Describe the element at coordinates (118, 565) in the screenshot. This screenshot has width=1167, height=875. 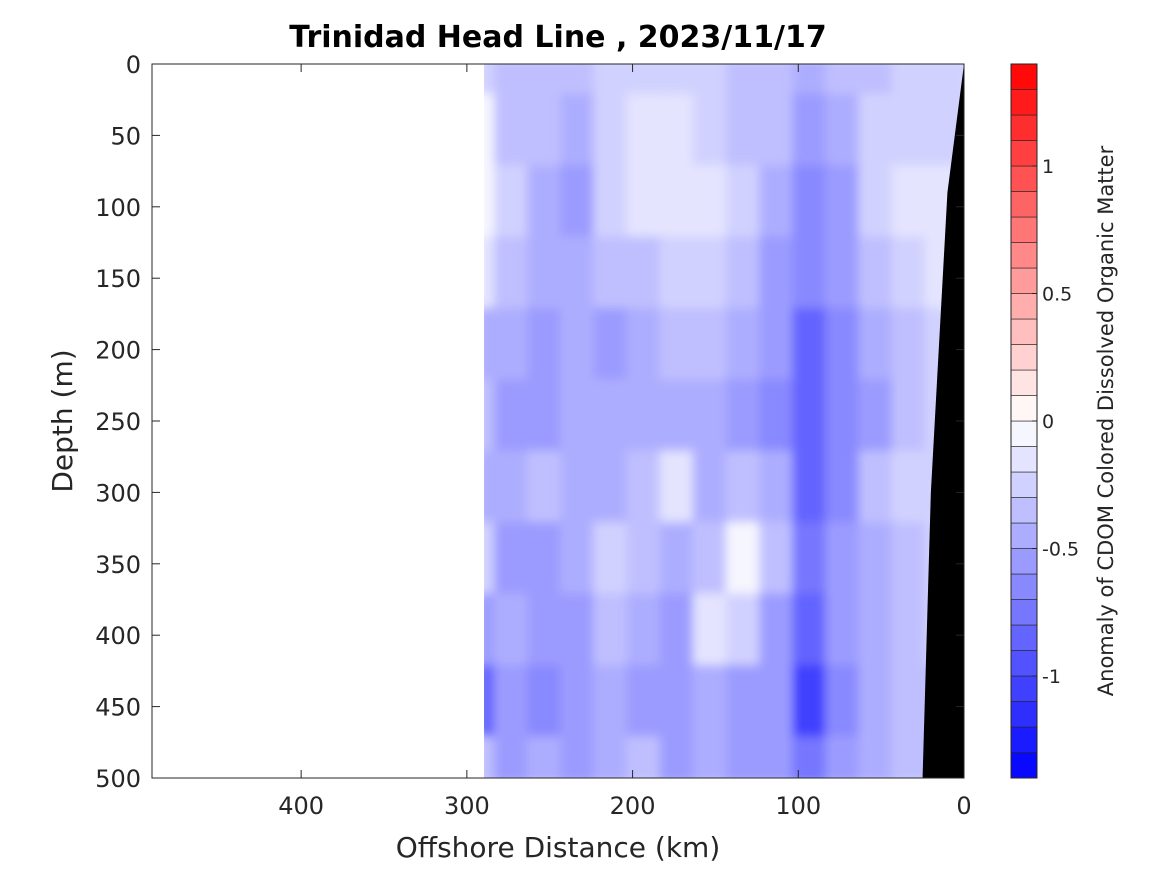
I see `y-tick-label: 350` at that location.